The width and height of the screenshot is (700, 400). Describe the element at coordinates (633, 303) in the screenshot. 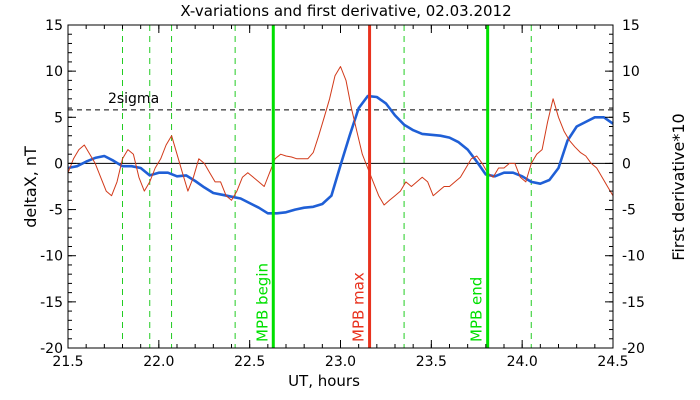

I see `y-tick-label-right-1: -15` at that location.